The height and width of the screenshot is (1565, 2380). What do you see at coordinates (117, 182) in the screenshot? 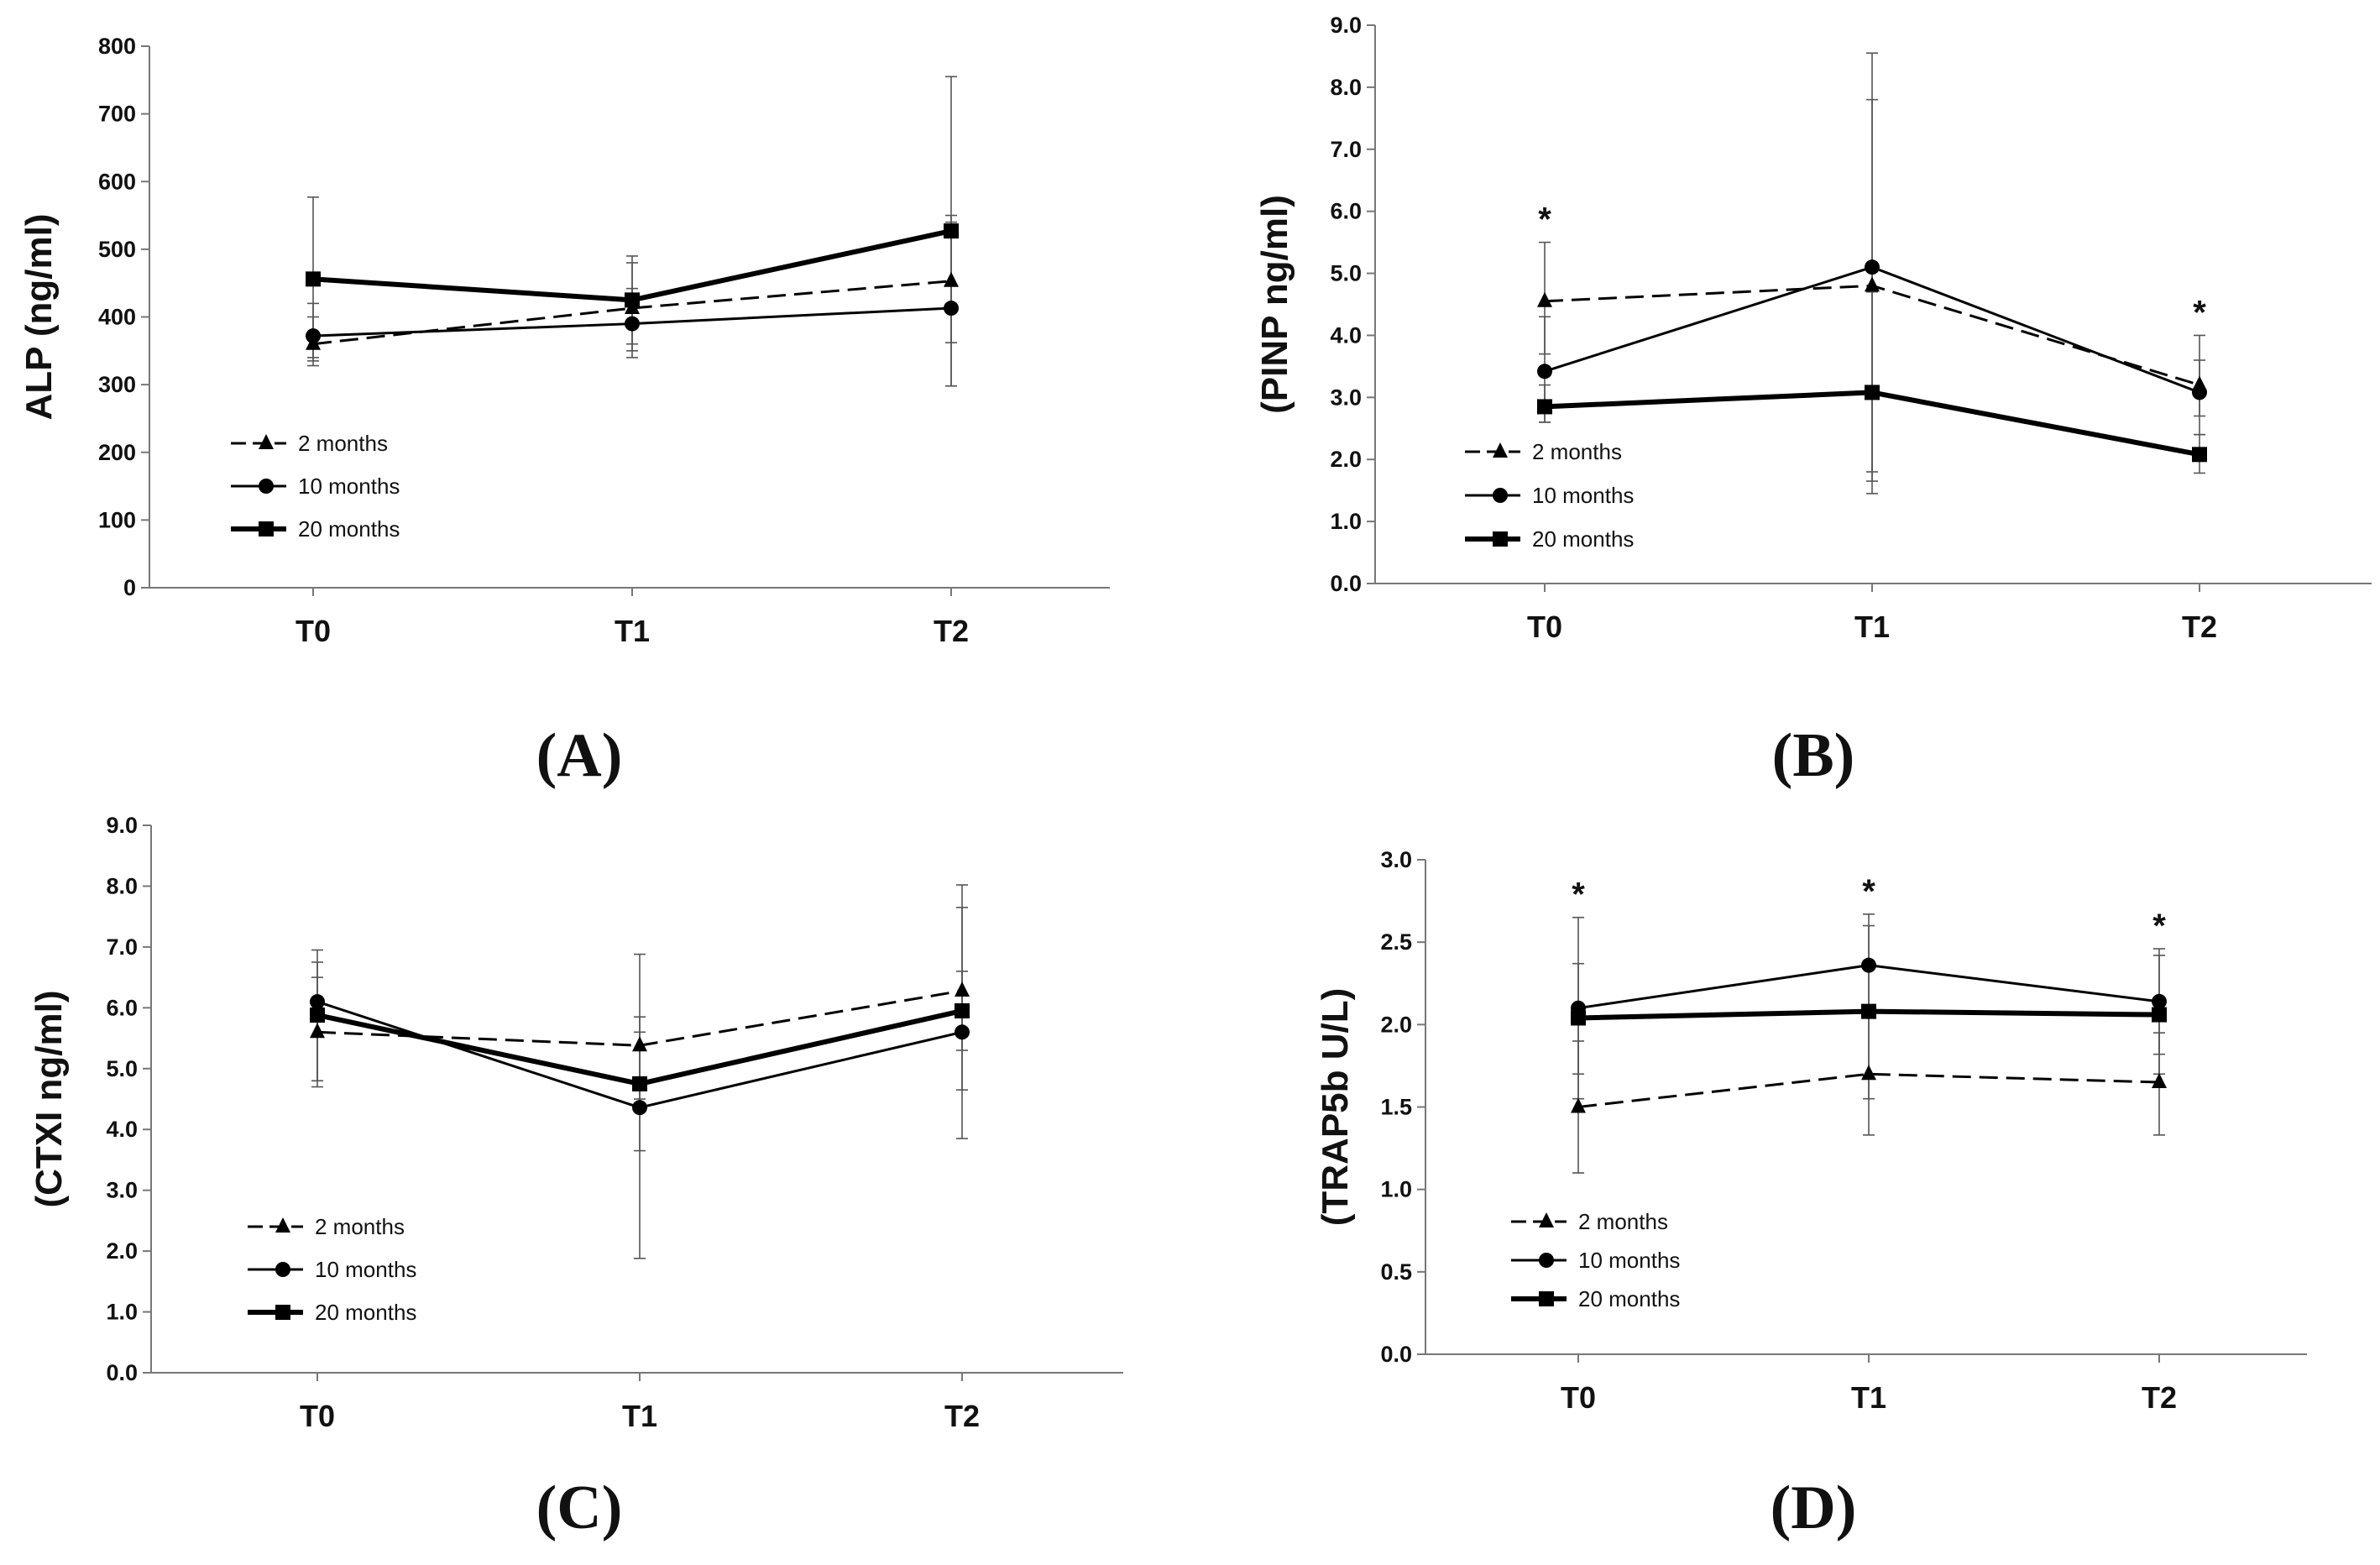
I see `y-tick-label: 600` at bounding box center [117, 182].